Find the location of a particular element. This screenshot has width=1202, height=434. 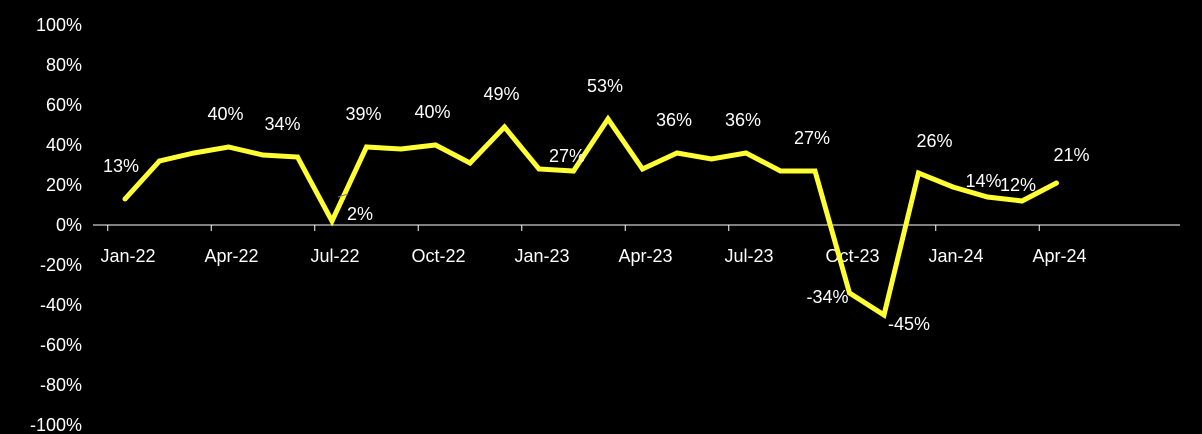

x-tick-label: Apr-24 is located at coordinates (1059, 256).